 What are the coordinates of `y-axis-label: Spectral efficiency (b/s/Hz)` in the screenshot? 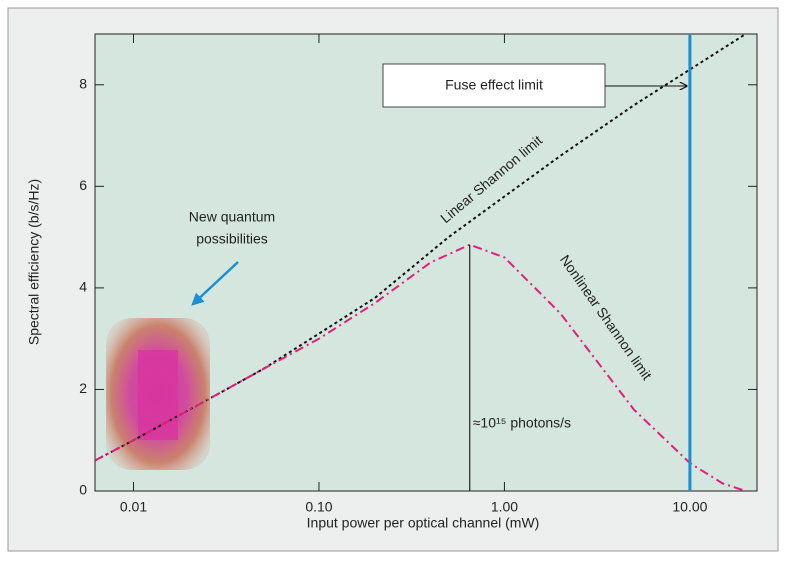 It's located at (34, 262).